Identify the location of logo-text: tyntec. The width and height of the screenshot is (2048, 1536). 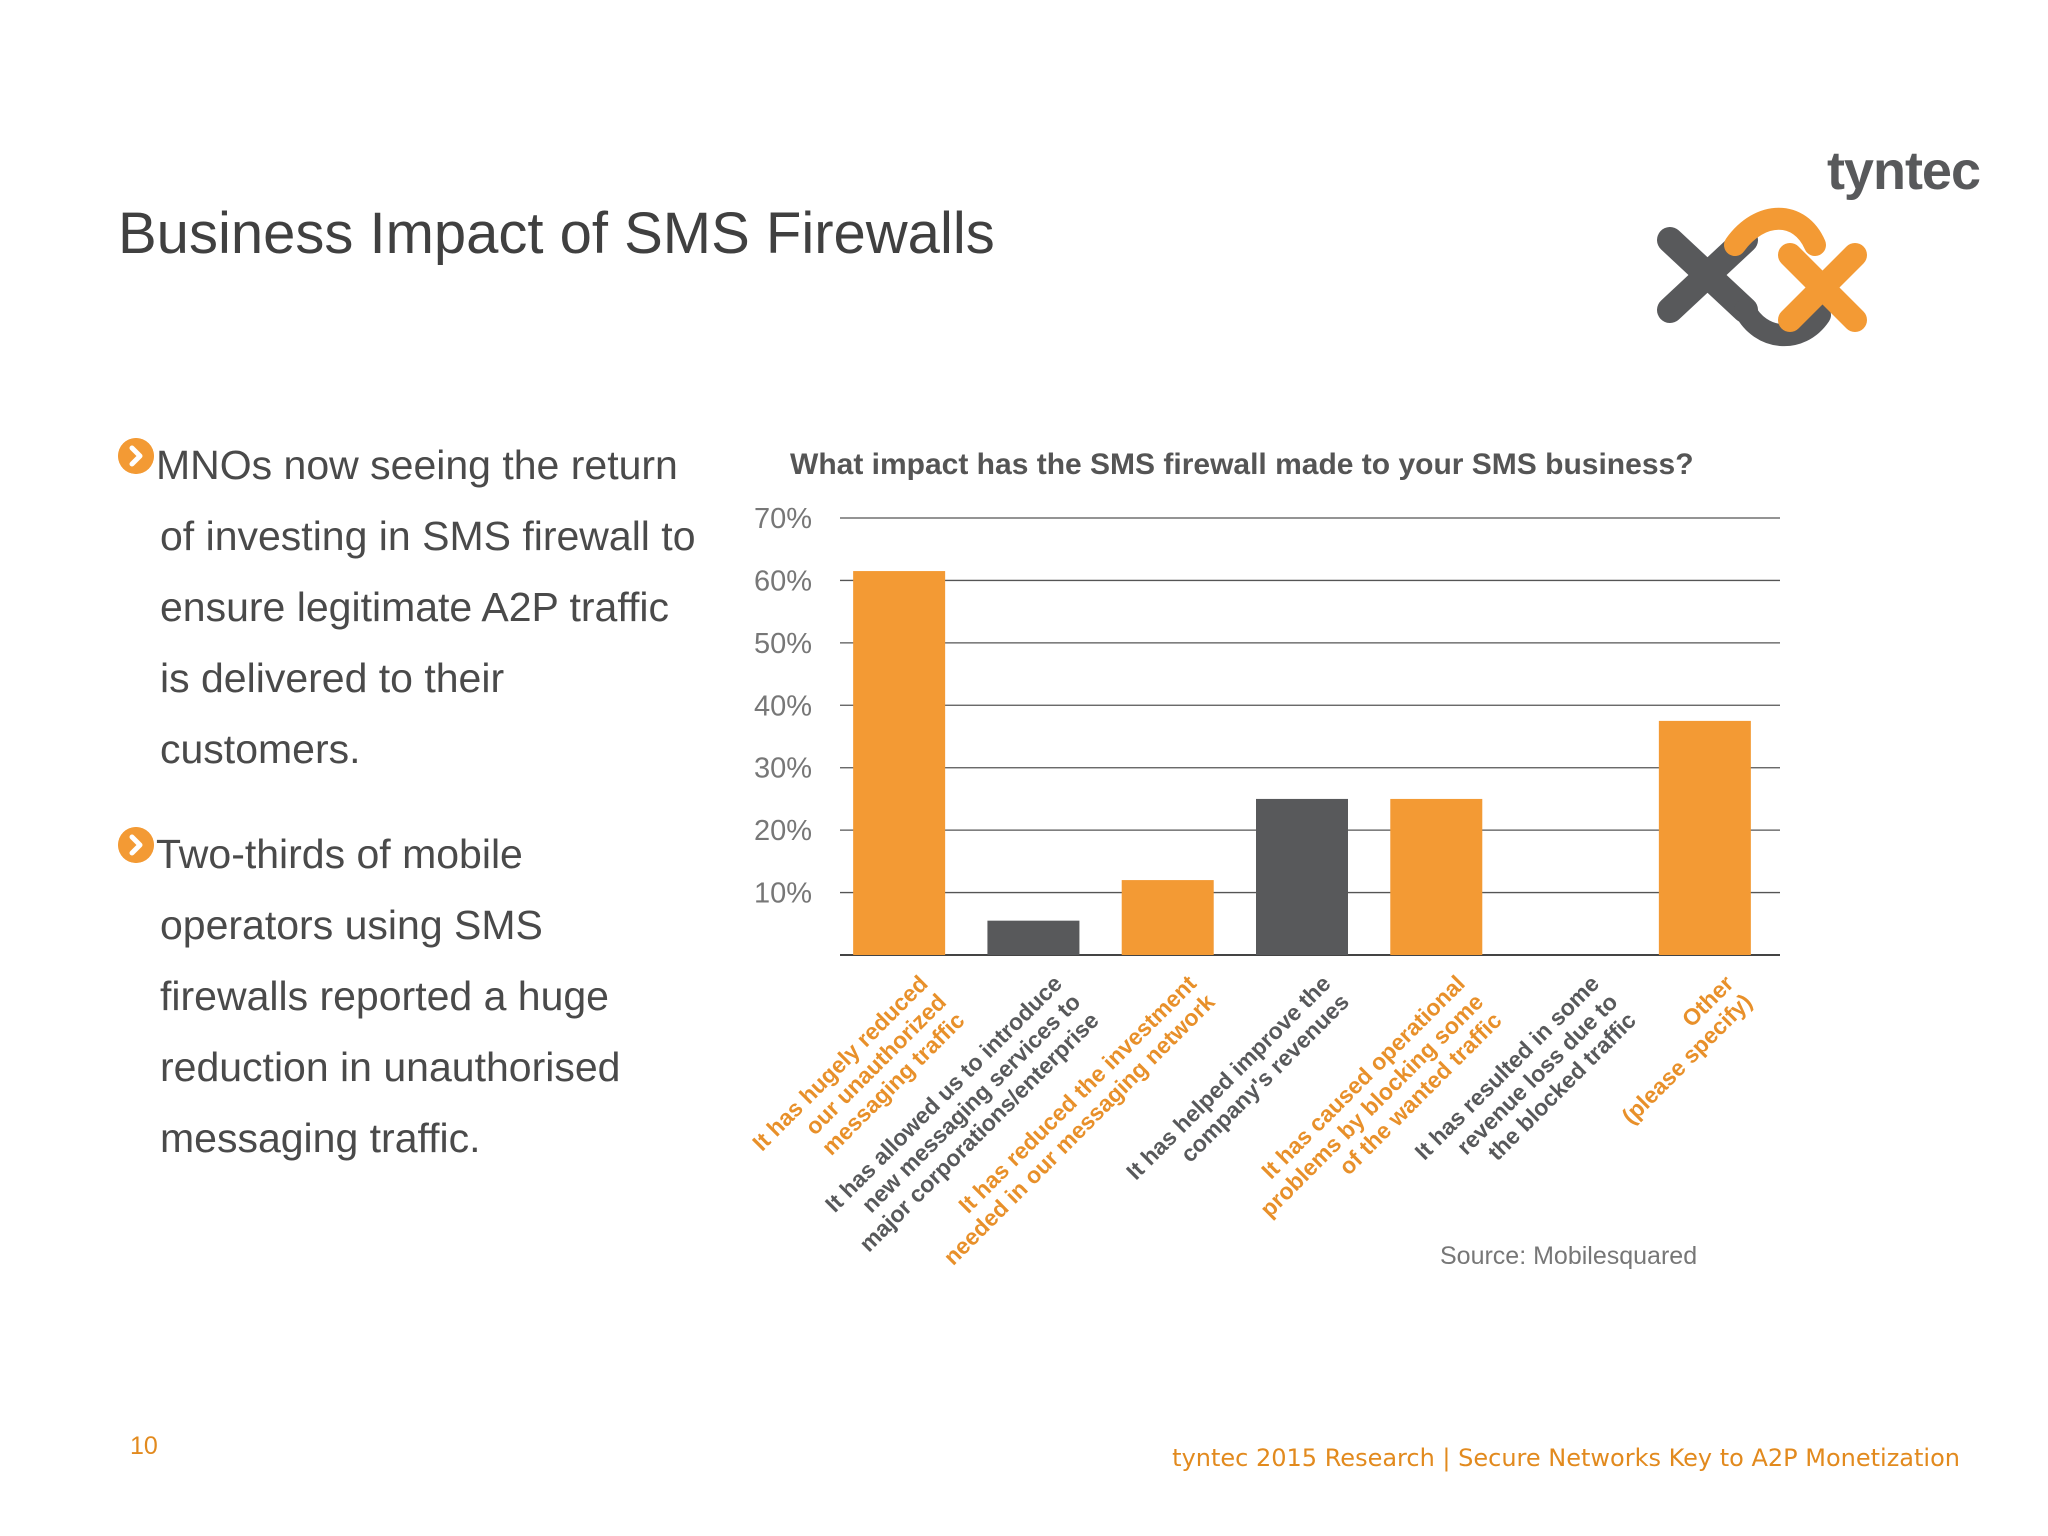
(1903, 171).